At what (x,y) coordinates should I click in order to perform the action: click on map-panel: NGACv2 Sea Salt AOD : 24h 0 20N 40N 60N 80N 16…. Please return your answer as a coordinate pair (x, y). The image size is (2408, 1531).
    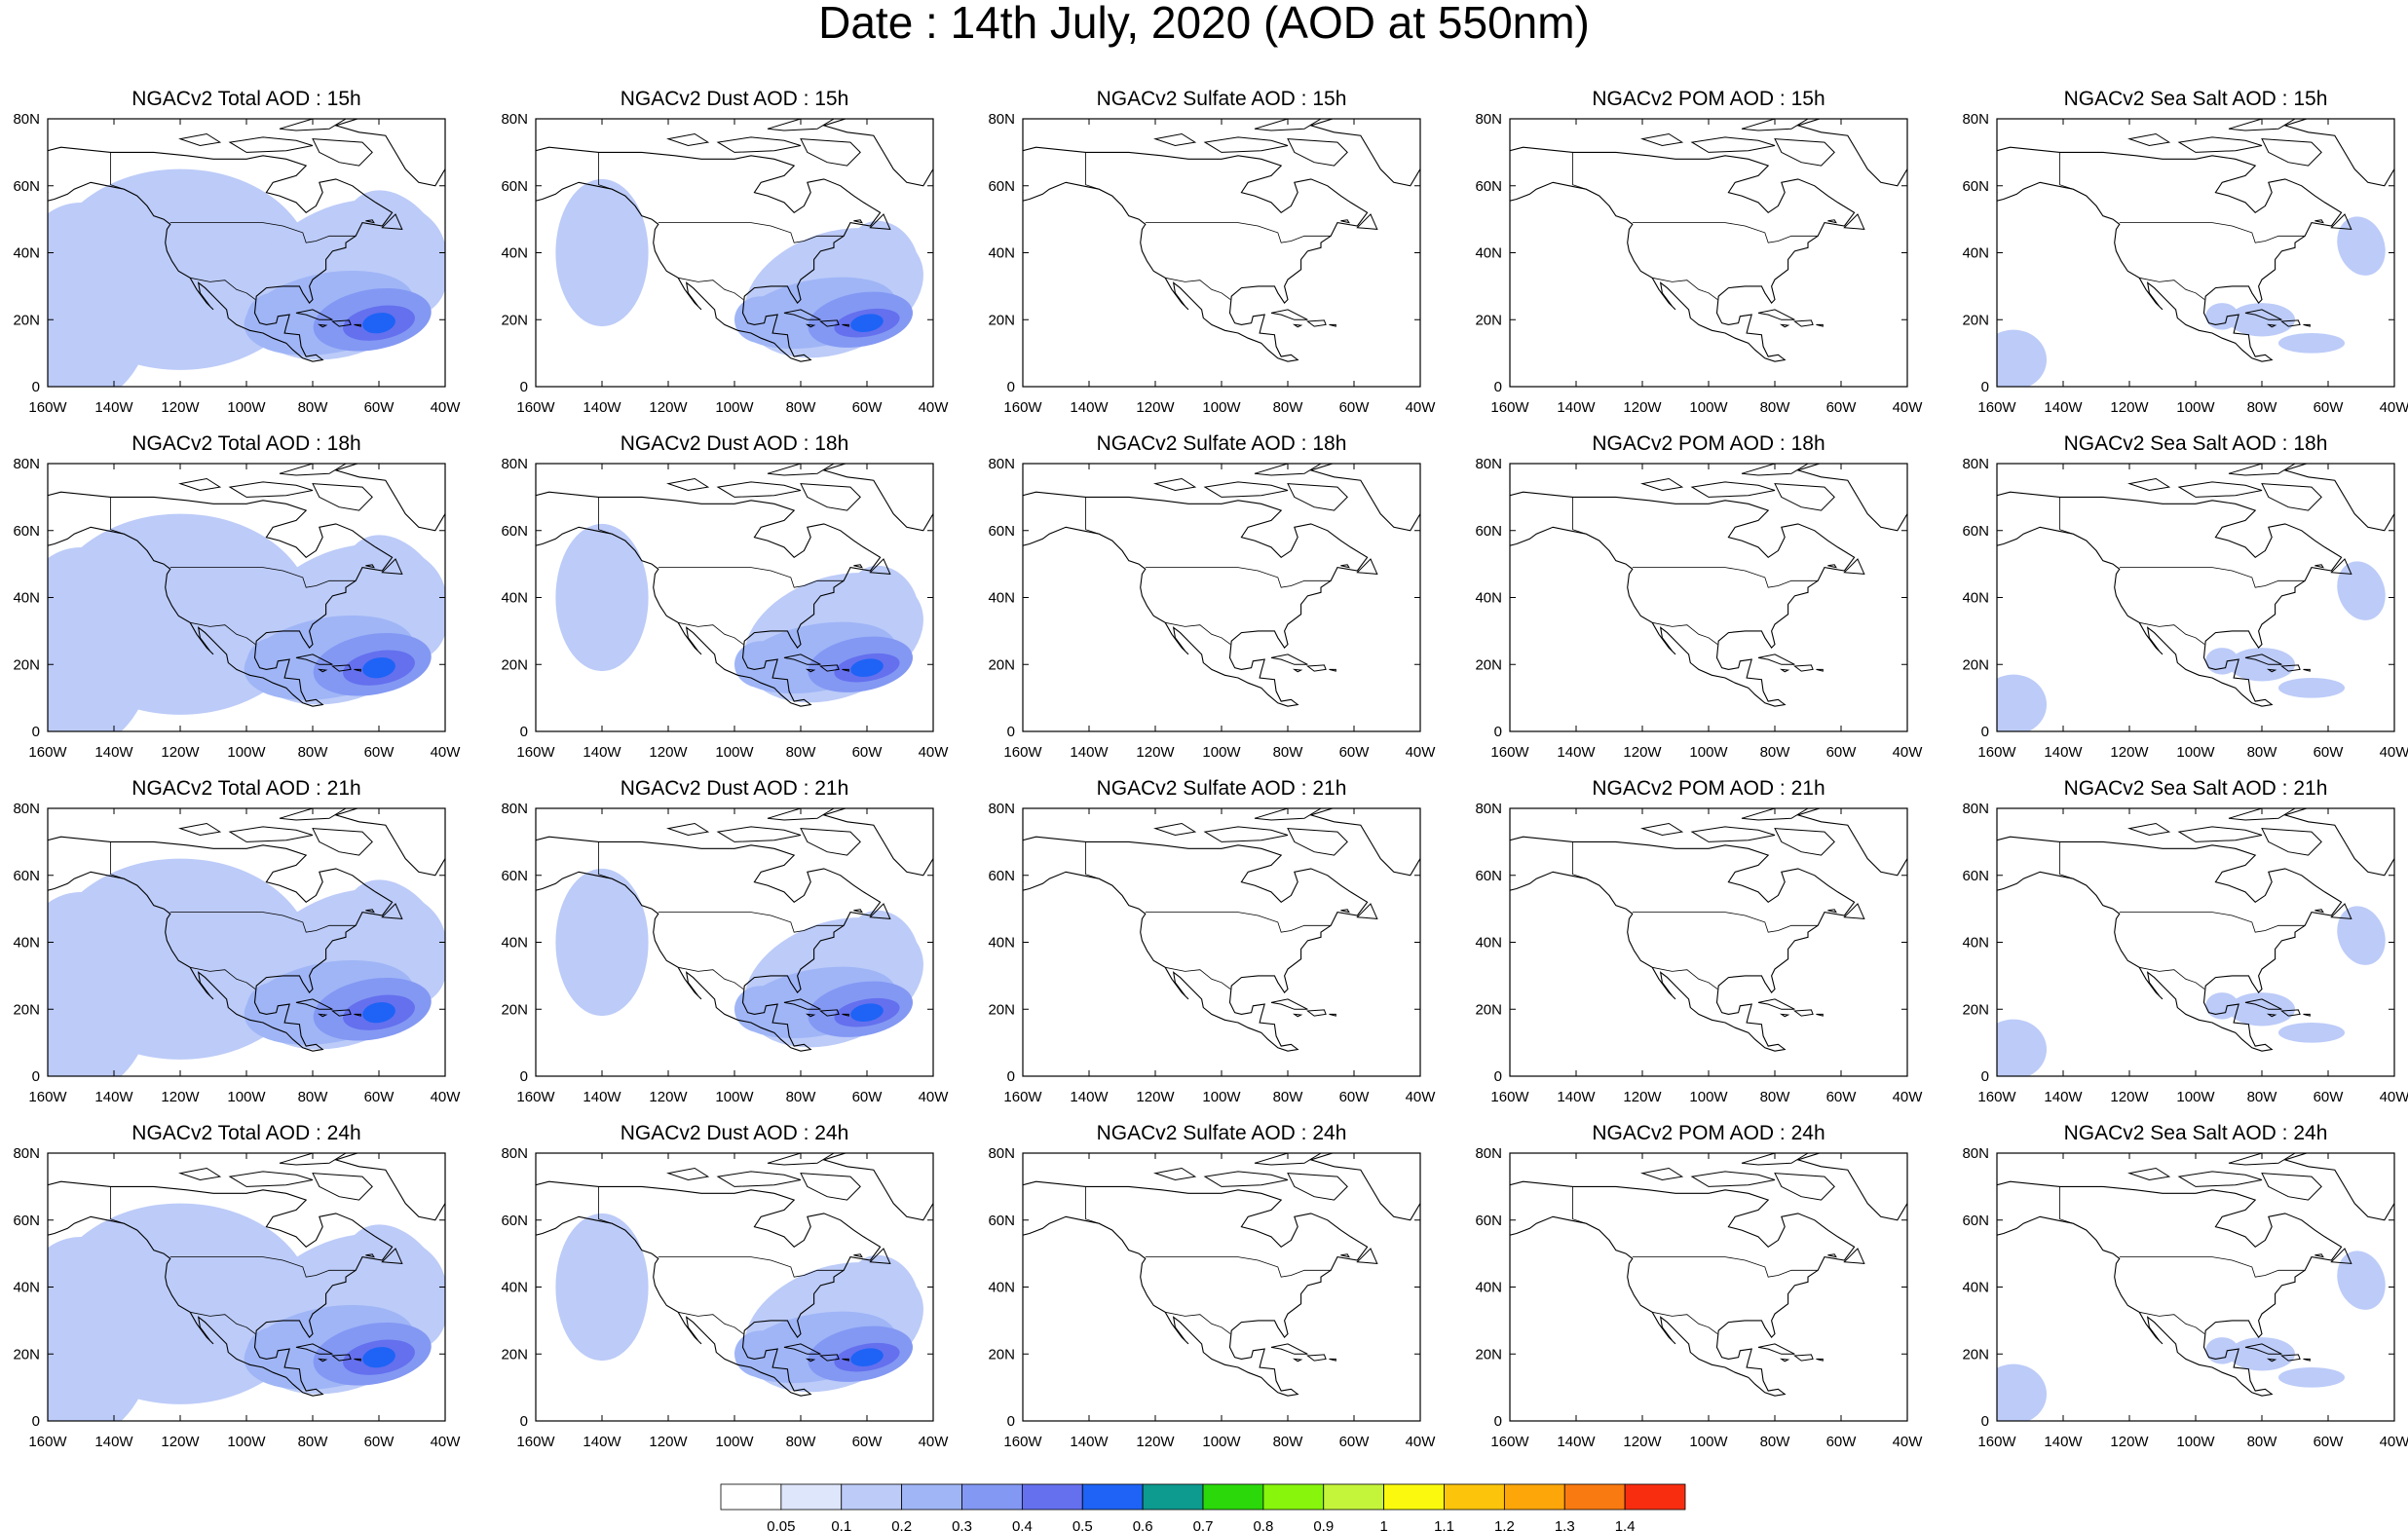
    Looking at the image, I should click on (2185, 1286).